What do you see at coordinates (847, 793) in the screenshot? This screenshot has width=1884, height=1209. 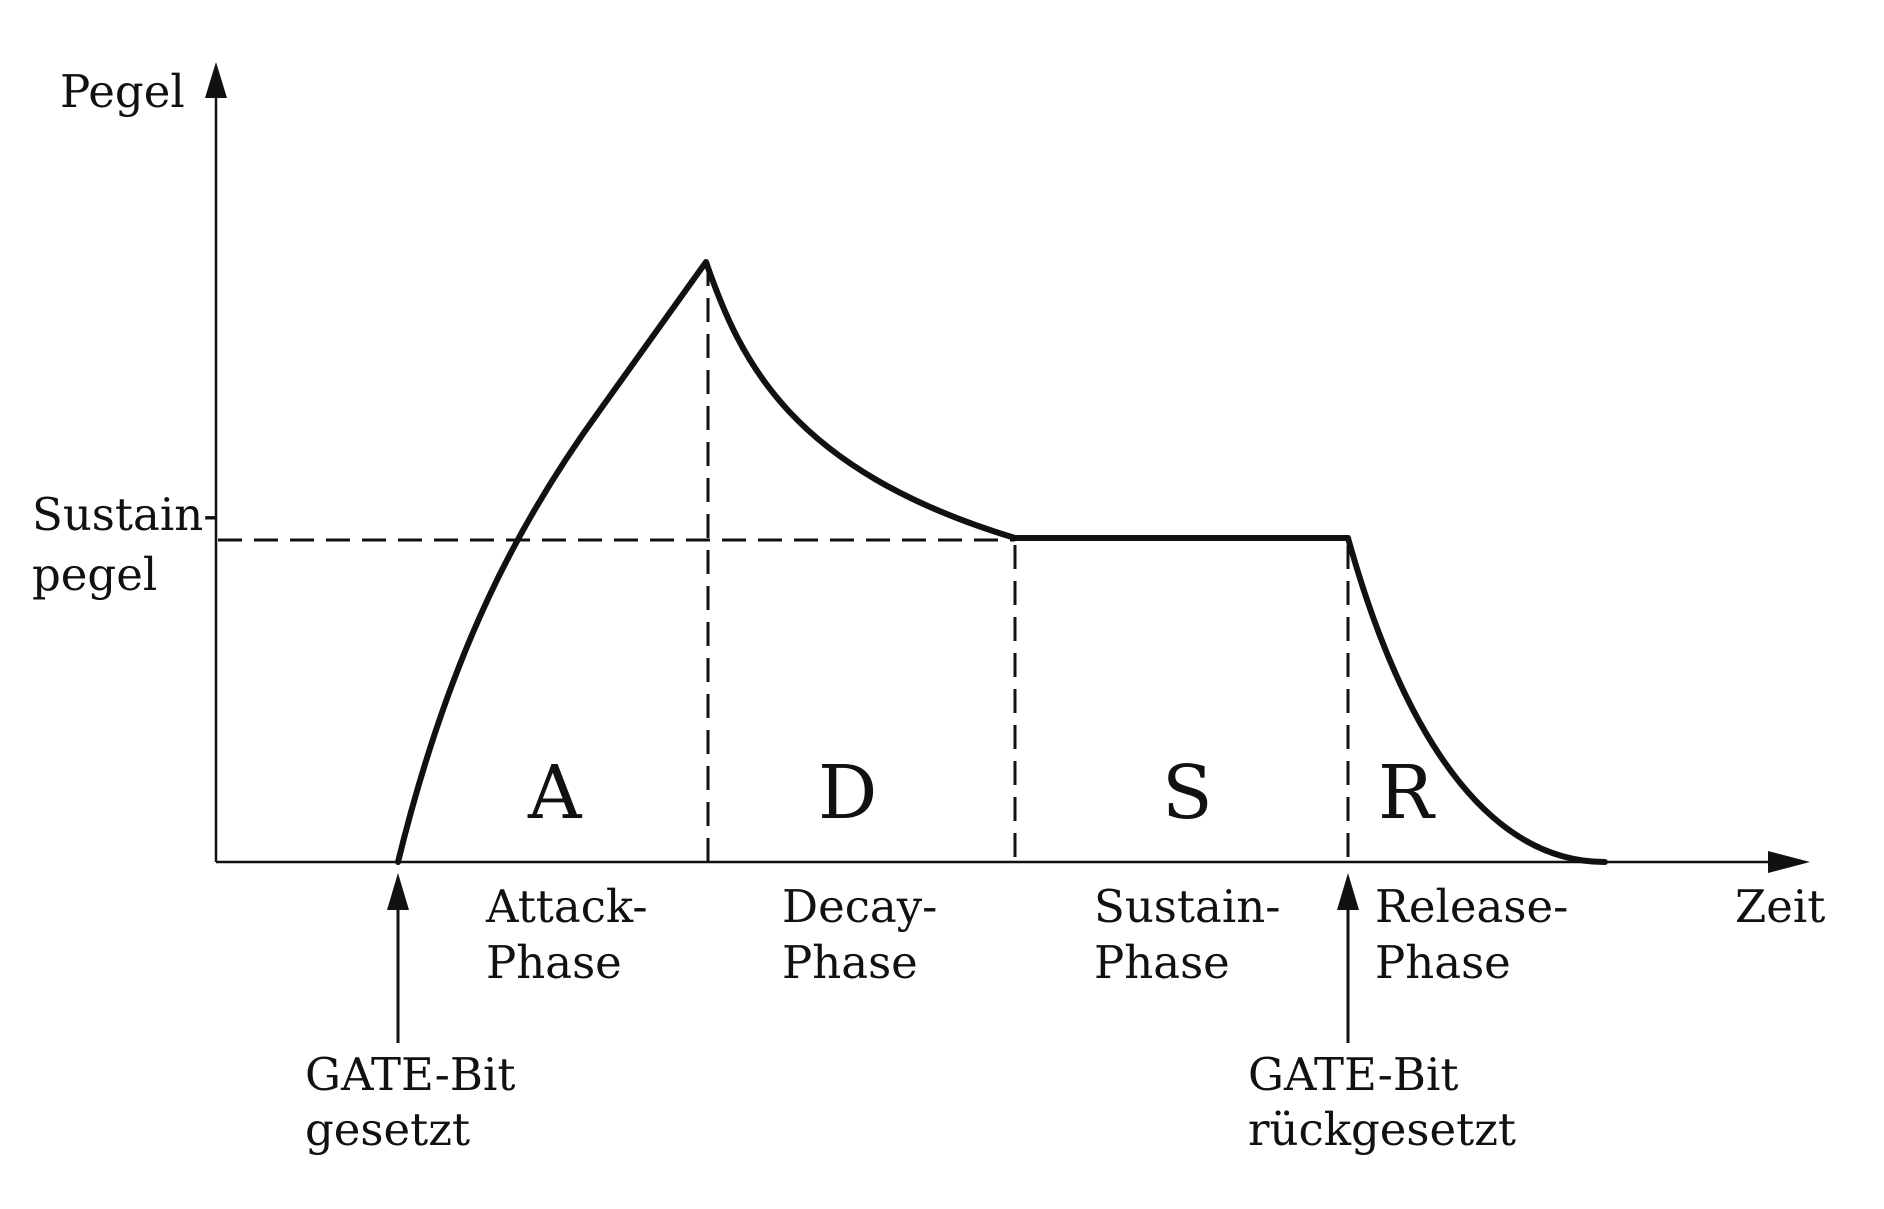 I see `phase-letter-decay: D` at bounding box center [847, 793].